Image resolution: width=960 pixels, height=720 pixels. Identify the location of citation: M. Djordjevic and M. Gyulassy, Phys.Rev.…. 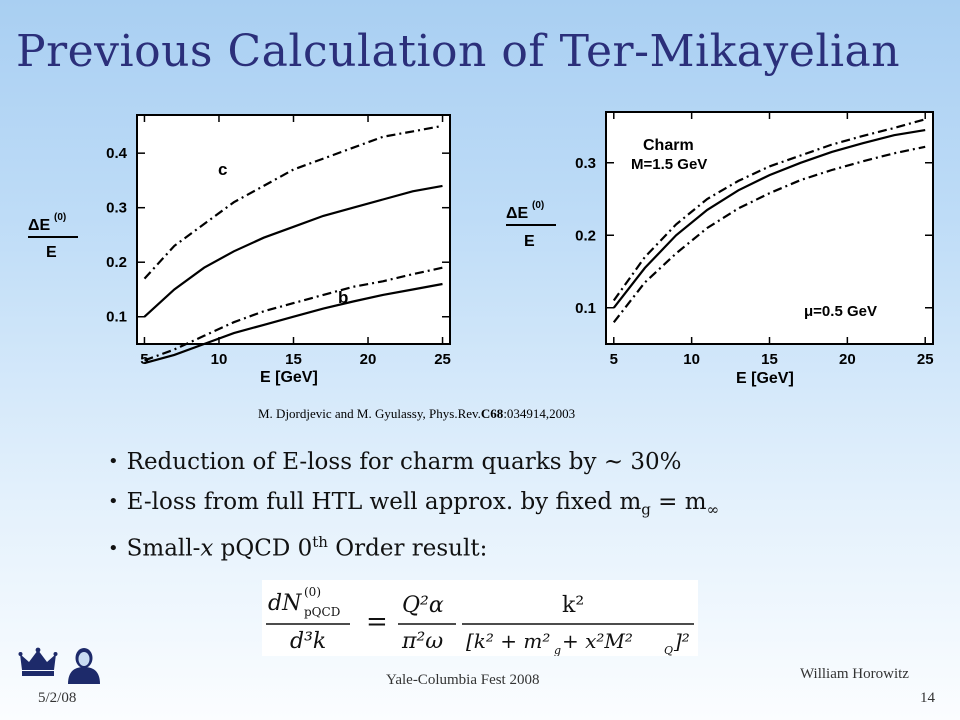
(416, 414).